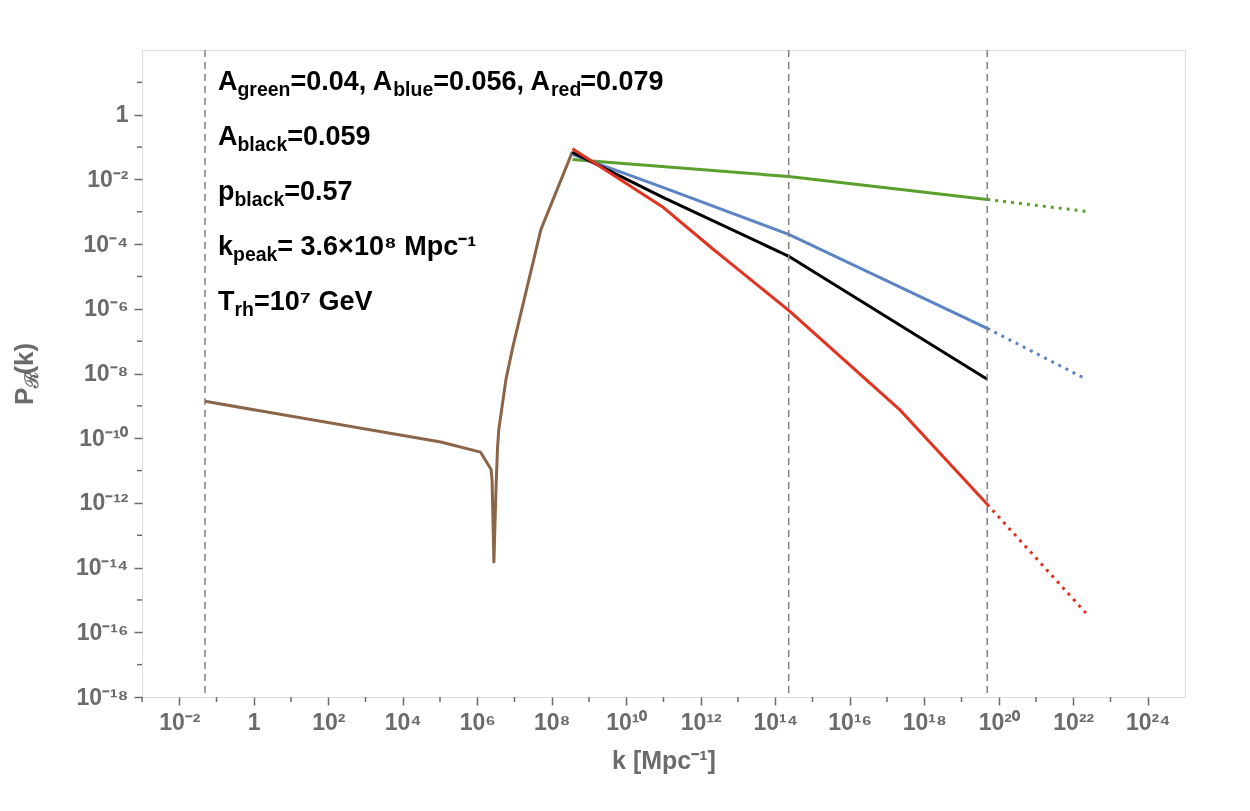  What do you see at coordinates (850, 721) in the screenshot?
I see `x-tick-label: 10¹⁶` at bounding box center [850, 721].